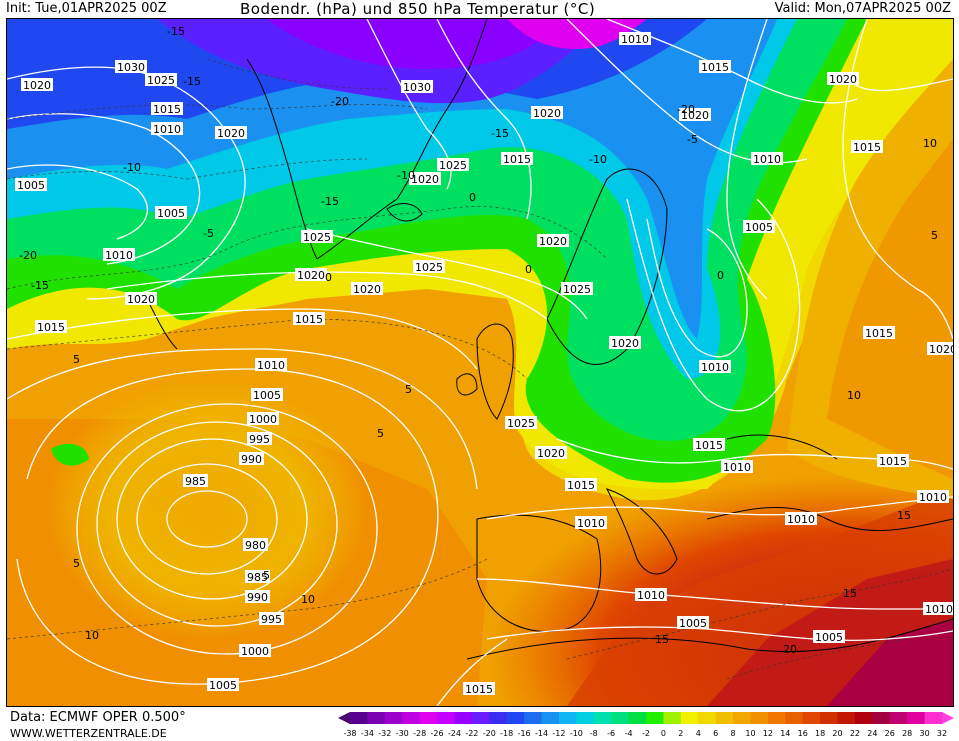 The image size is (959, 741). I want to click on legend-tick-label: 6, so click(715, 733).